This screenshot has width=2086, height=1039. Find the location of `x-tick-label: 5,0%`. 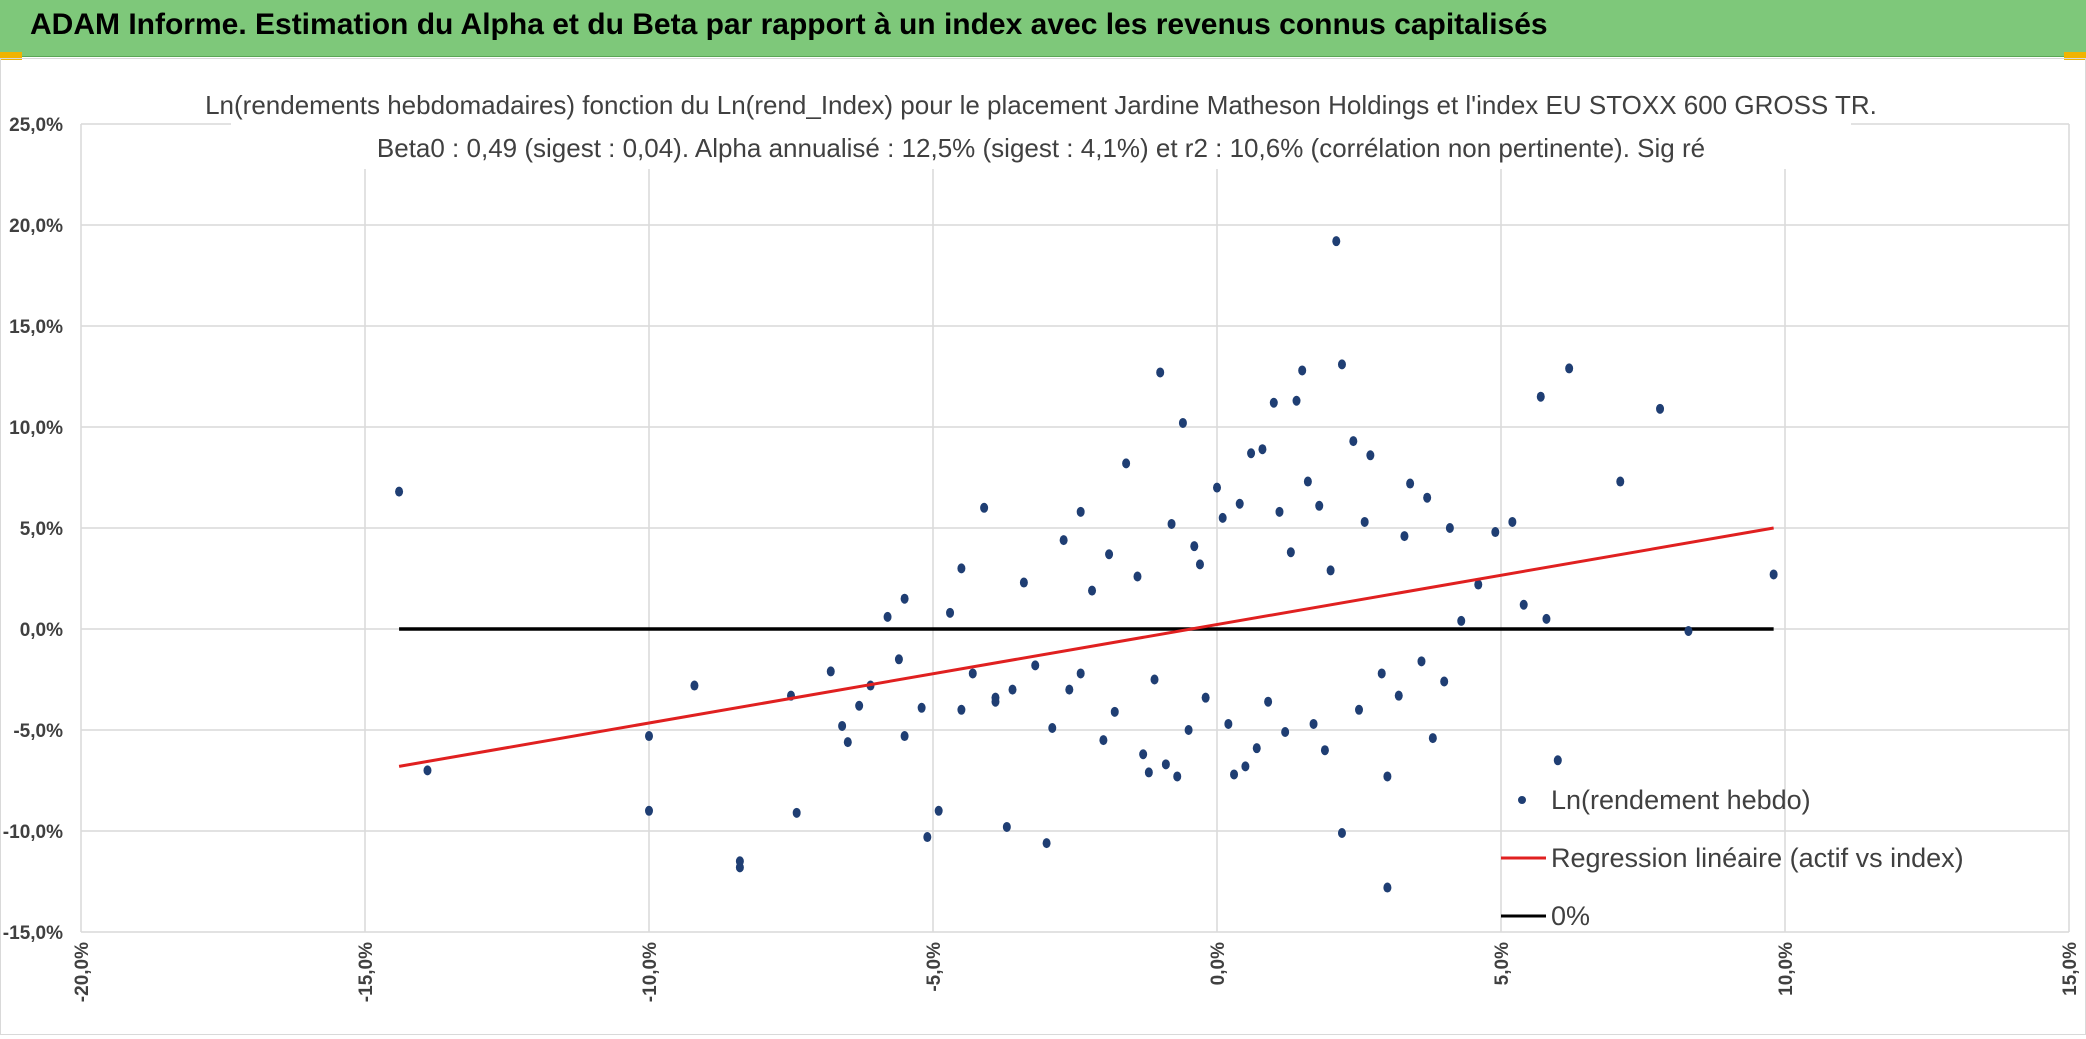

x-tick-label: 5,0% is located at coordinates (1502, 963).